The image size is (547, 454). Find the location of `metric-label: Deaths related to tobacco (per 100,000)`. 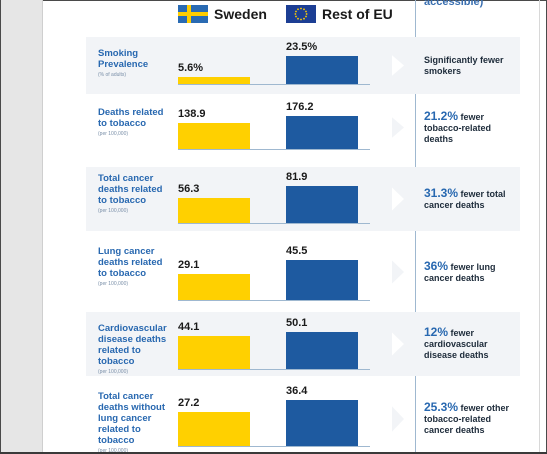

metric-label: Deaths related to tobacco (per 100,000) is located at coordinates (136, 122).